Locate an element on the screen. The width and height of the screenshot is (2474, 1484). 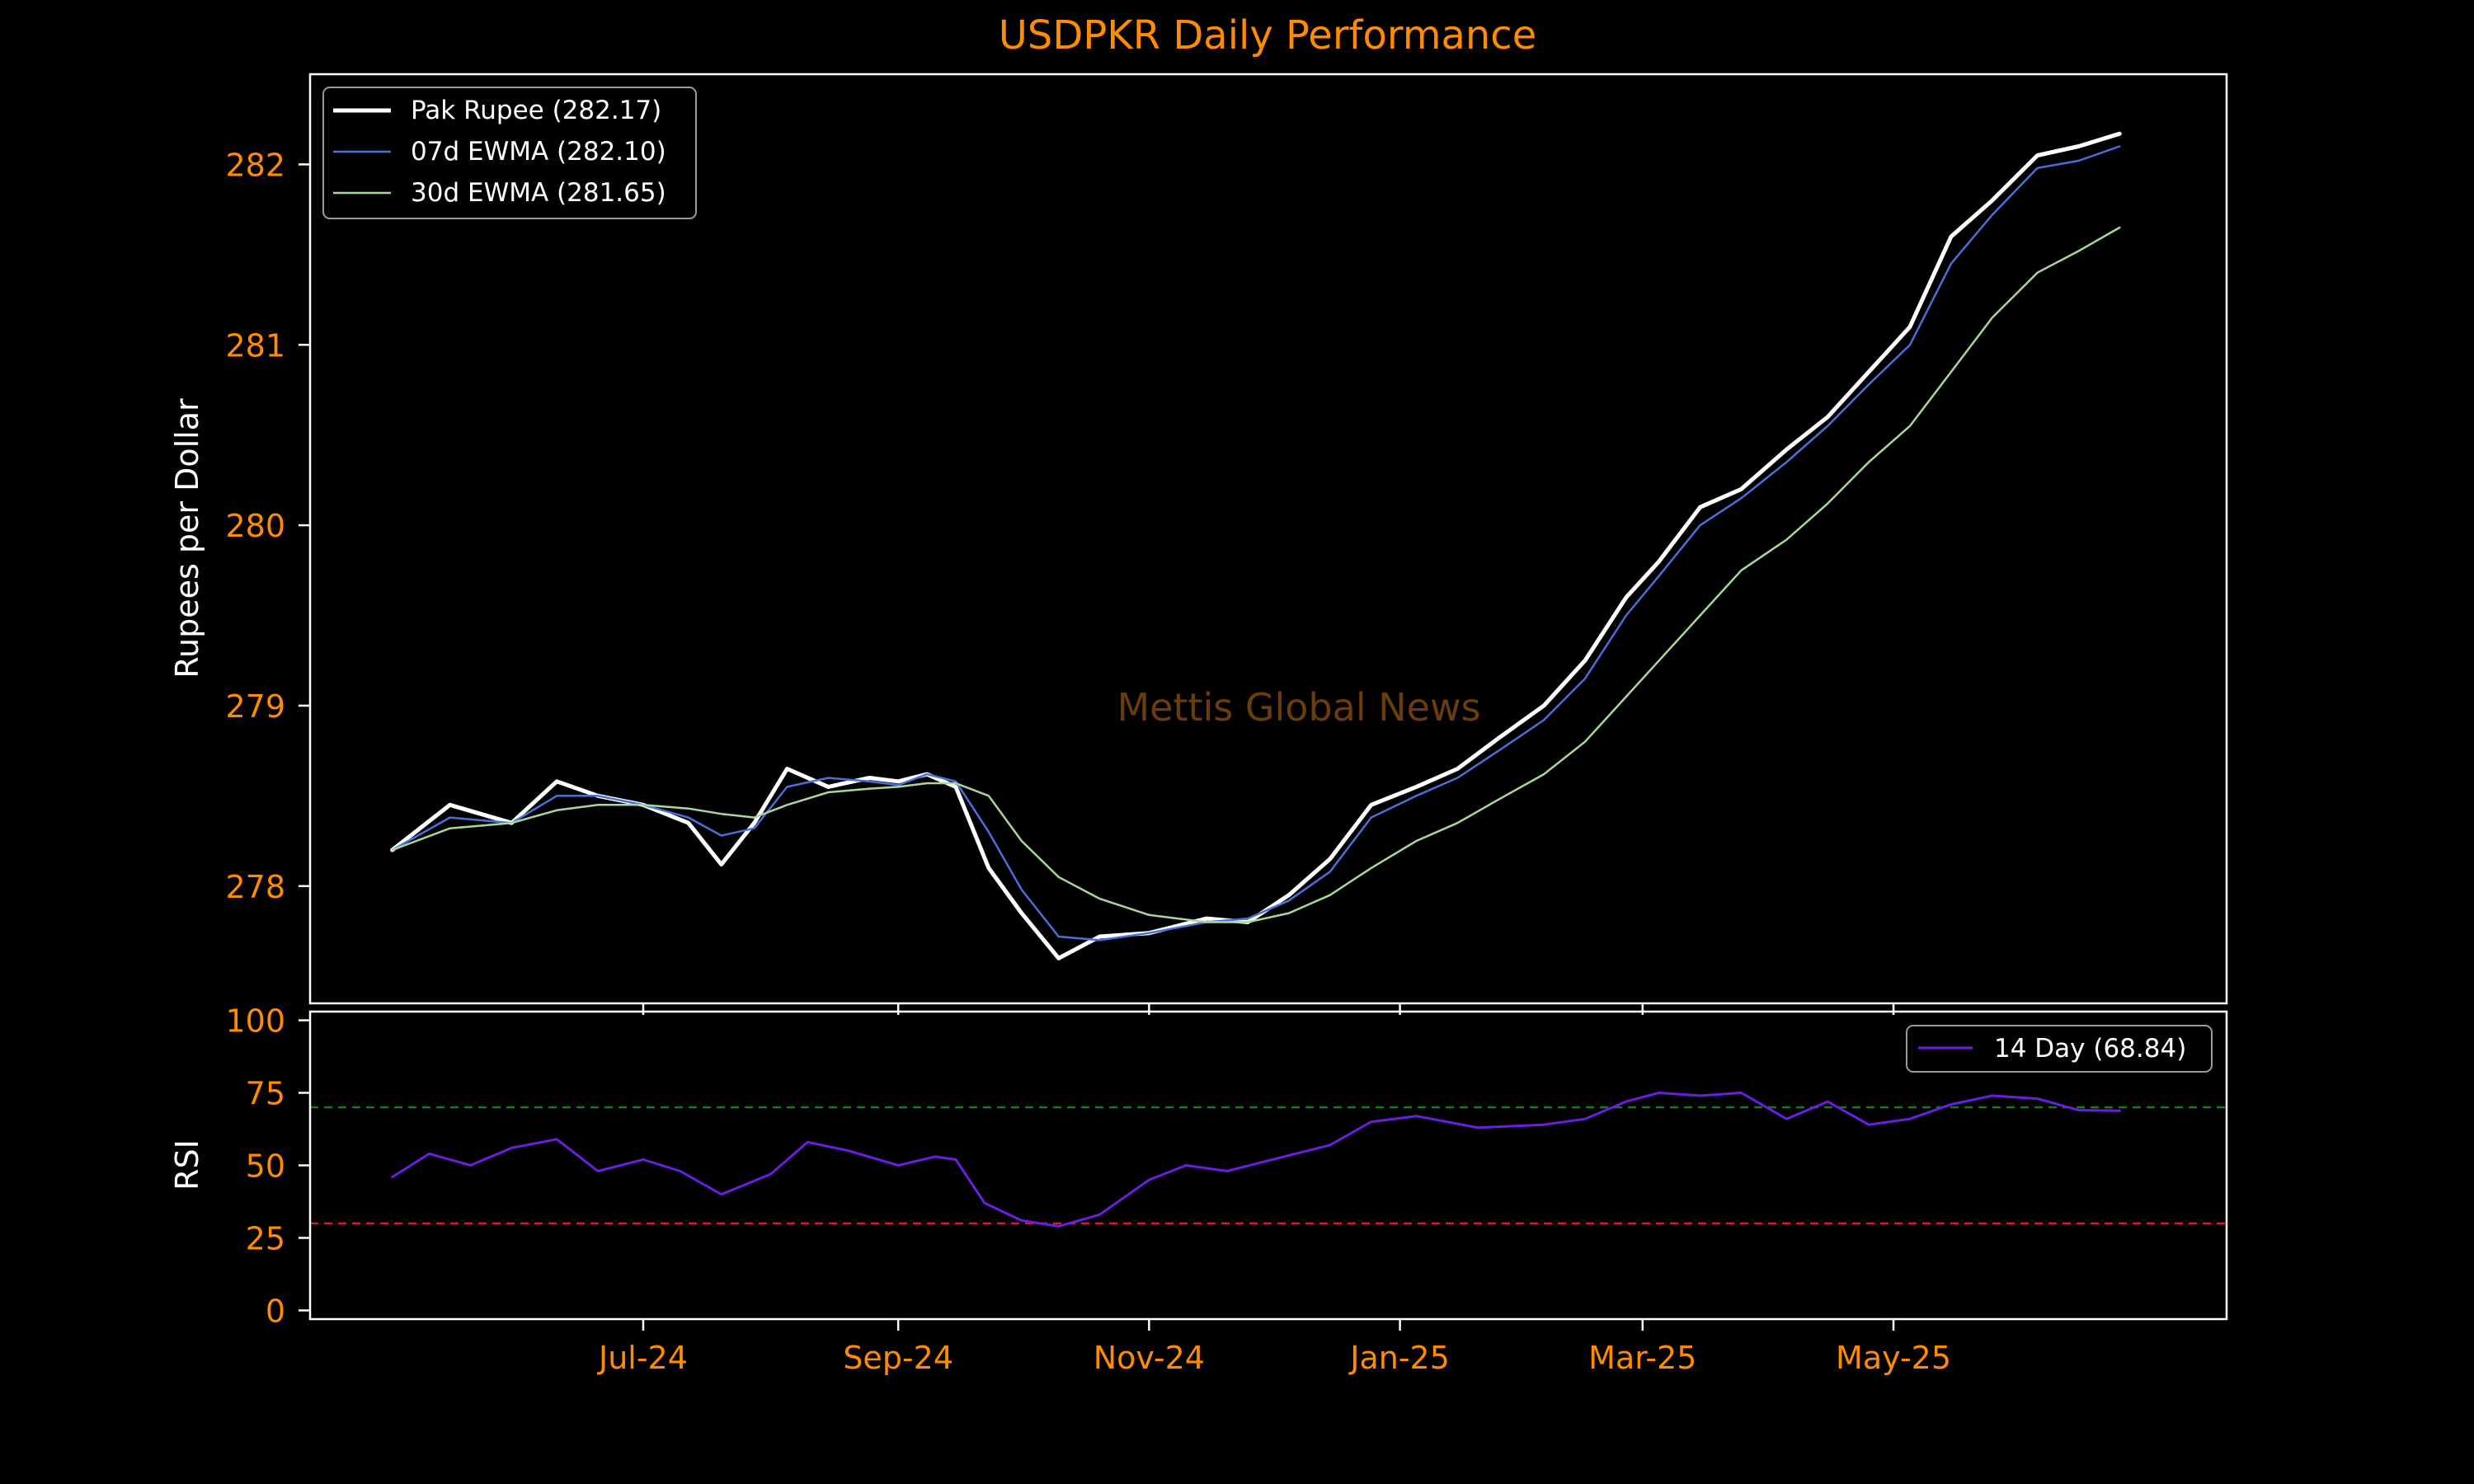
x-tick-label: Jan-25 is located at coordinates (1399, 1358).